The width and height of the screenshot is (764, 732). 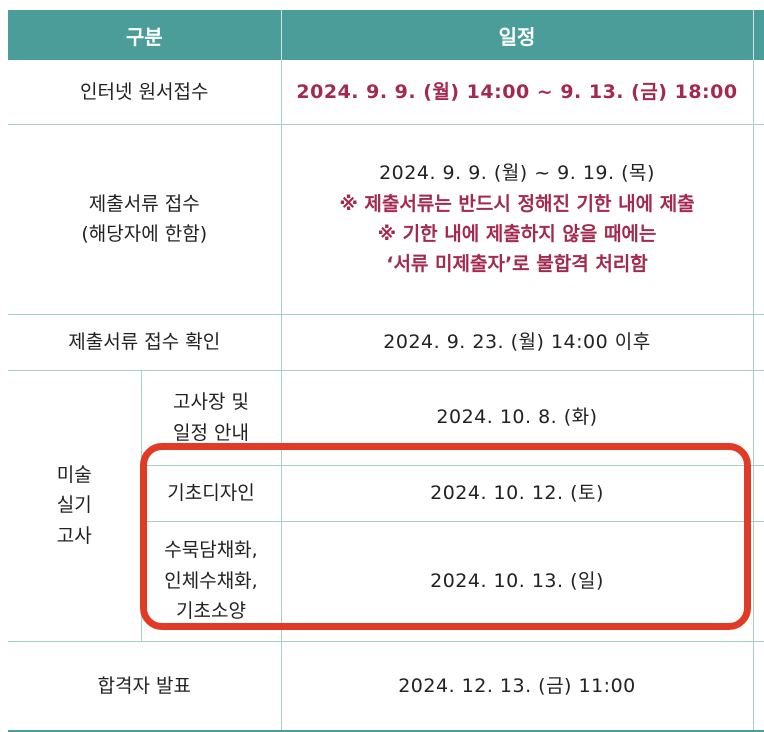 I want to click on art-exam-group-label: 미술 실기 고사, so click(x=75, y=506).